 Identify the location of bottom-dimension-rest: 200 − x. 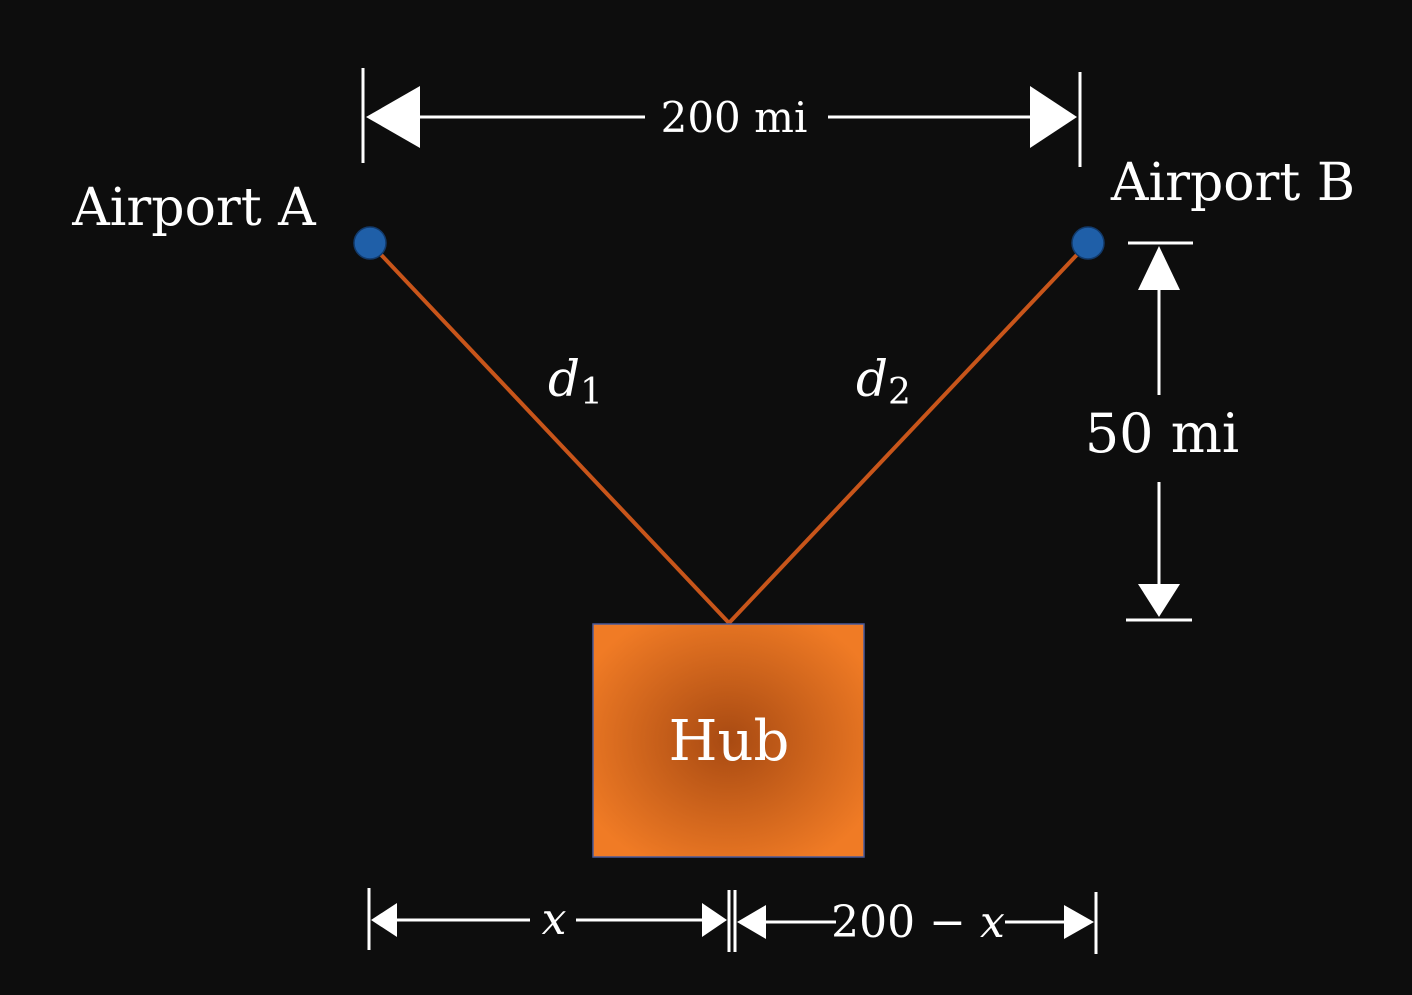
(915, 922).